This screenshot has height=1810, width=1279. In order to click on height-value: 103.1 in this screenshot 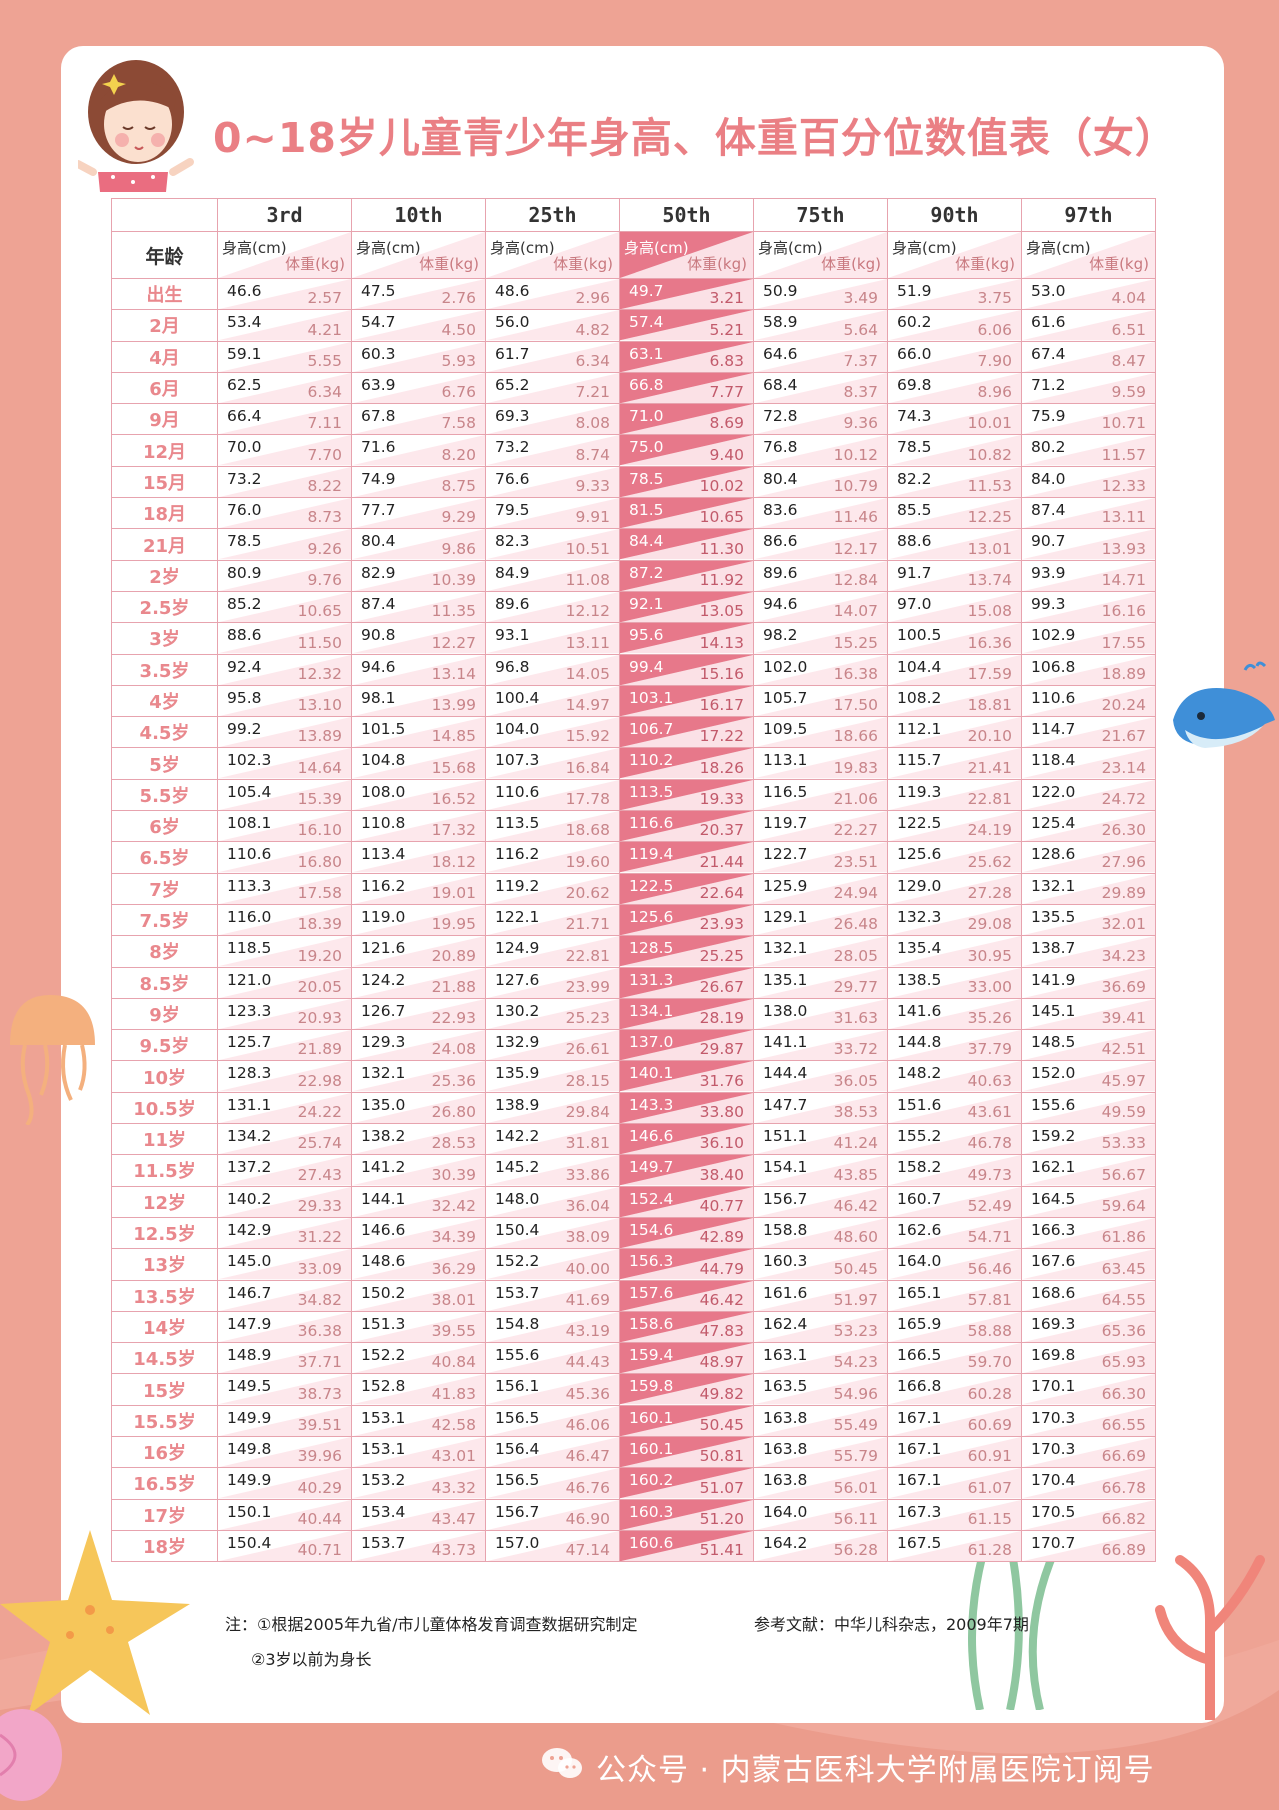, I will do `click(651, 697)`.